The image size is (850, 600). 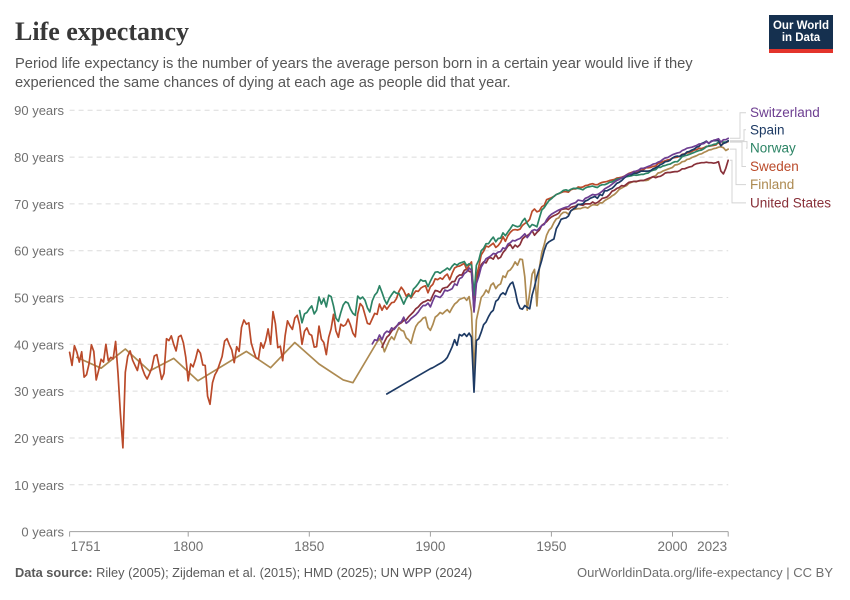 I want to click on svg-text: Norway, so click(x=773, y=148).